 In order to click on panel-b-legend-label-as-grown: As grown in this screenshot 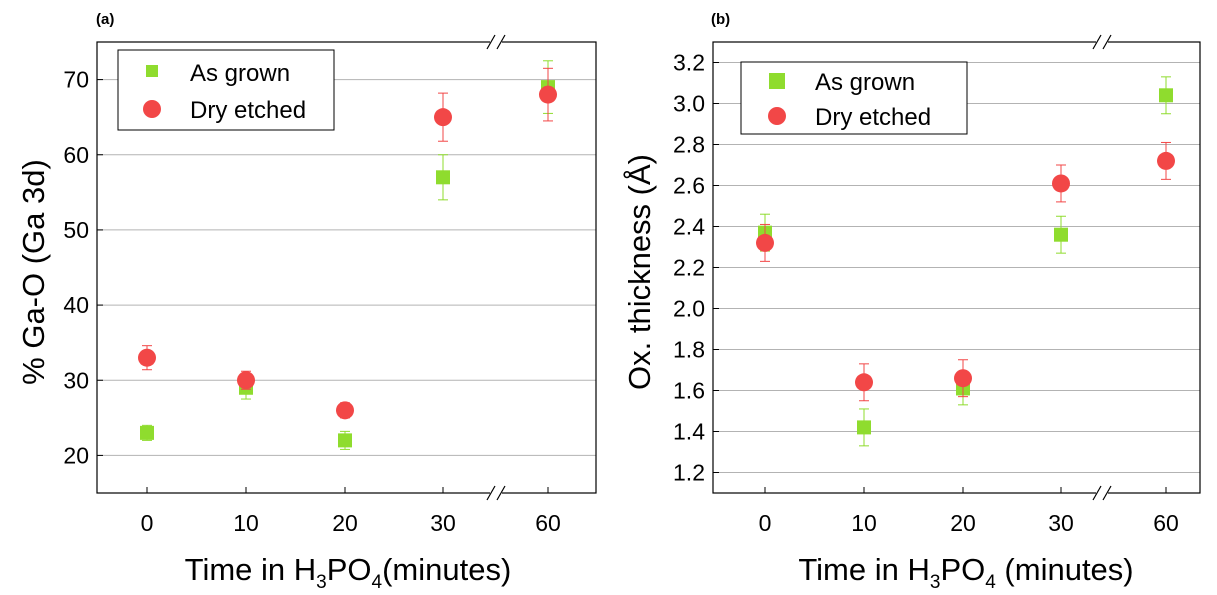, I will do `click(865, 82)`.